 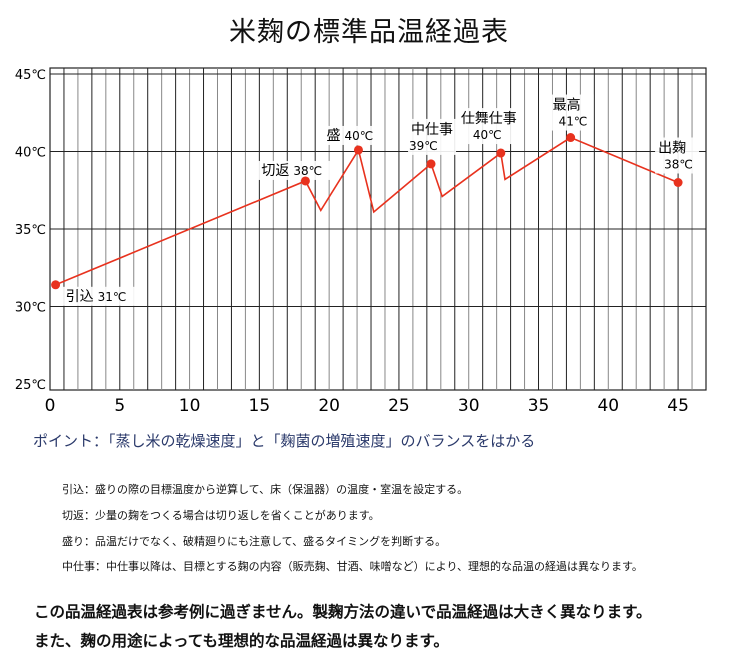 I want to click on annotation-name: 中仕事, so click(x=432, y=130).